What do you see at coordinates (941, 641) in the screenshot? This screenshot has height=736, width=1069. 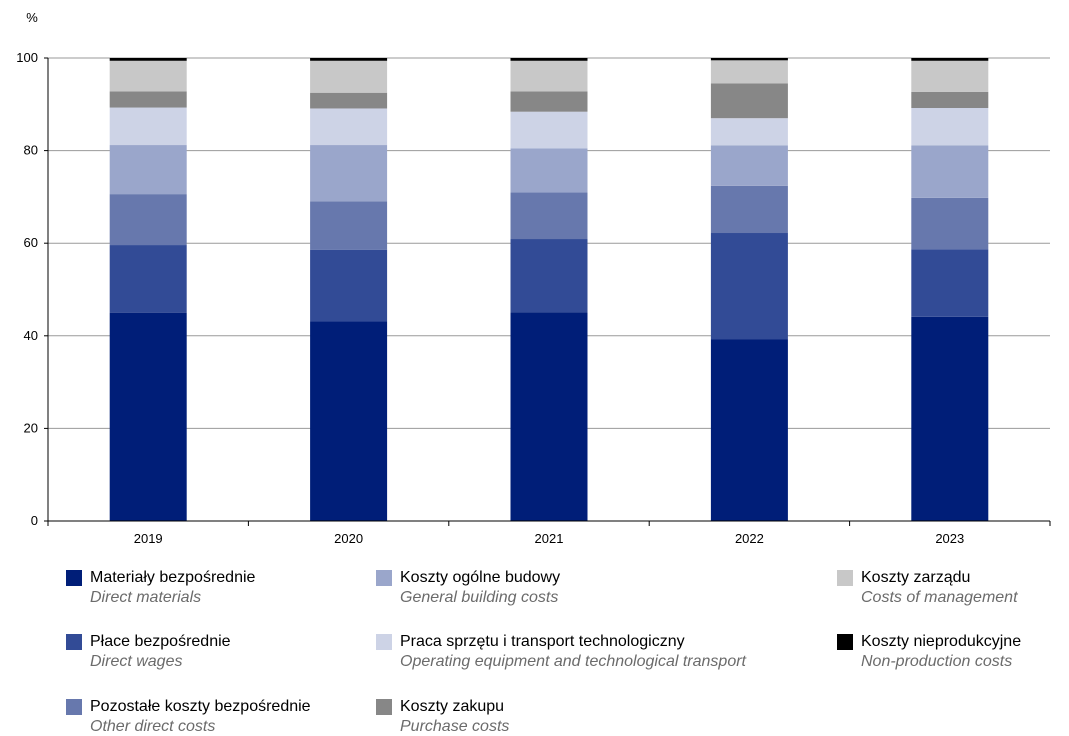 I see `legend-label: Koszty nieprodukcyjne` at bounding box center [941, 641].